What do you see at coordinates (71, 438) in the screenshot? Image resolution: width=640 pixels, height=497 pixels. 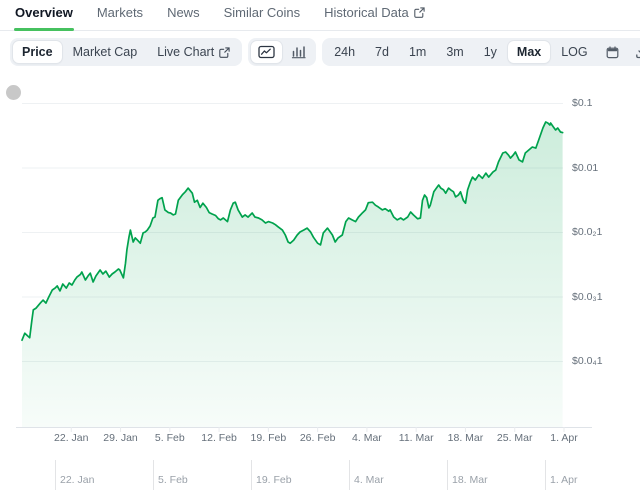 I see `x-axis-label: 22. Jan` at bounding box center [71, 438].